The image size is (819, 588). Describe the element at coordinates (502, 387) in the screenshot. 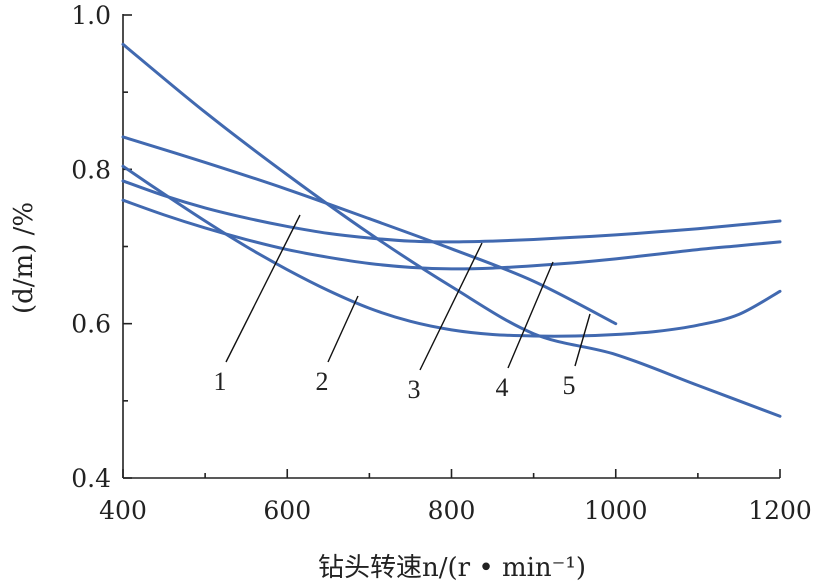

I see `curve-label-4: 4` at that location.